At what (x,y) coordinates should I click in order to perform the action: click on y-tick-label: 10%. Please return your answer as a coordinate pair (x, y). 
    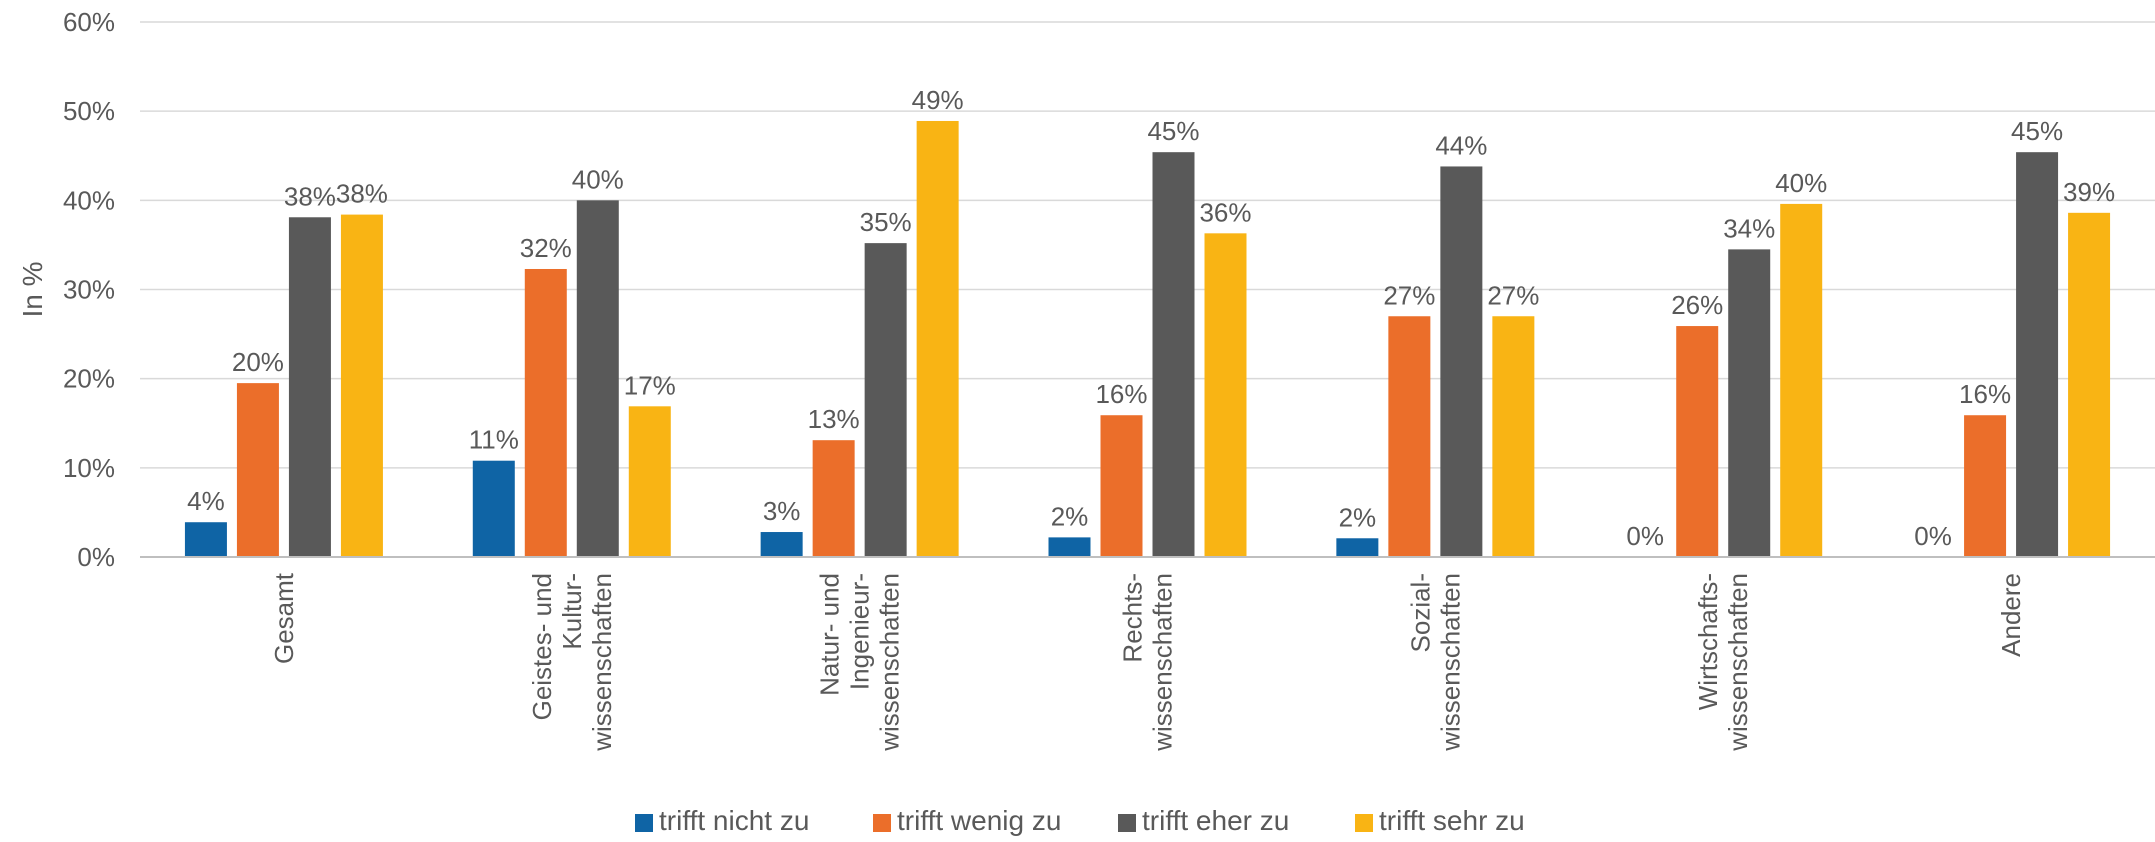
    Looking at the image, I should click on (89, 468).